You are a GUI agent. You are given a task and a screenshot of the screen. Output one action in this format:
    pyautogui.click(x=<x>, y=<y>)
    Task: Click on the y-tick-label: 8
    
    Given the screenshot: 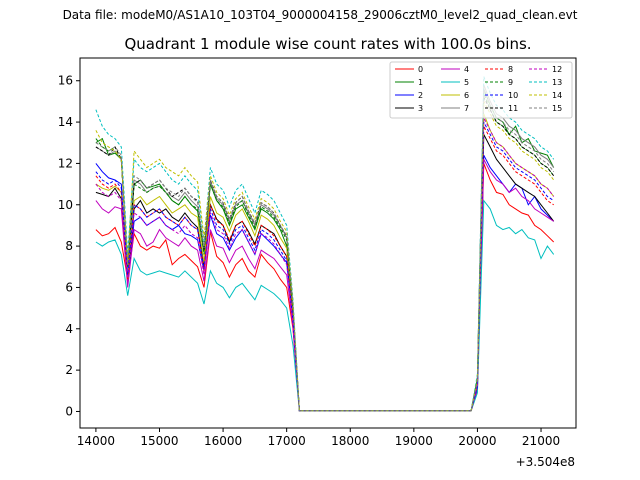 What is the action you would take?
    pyautogui.click(x=69, y=246)
    